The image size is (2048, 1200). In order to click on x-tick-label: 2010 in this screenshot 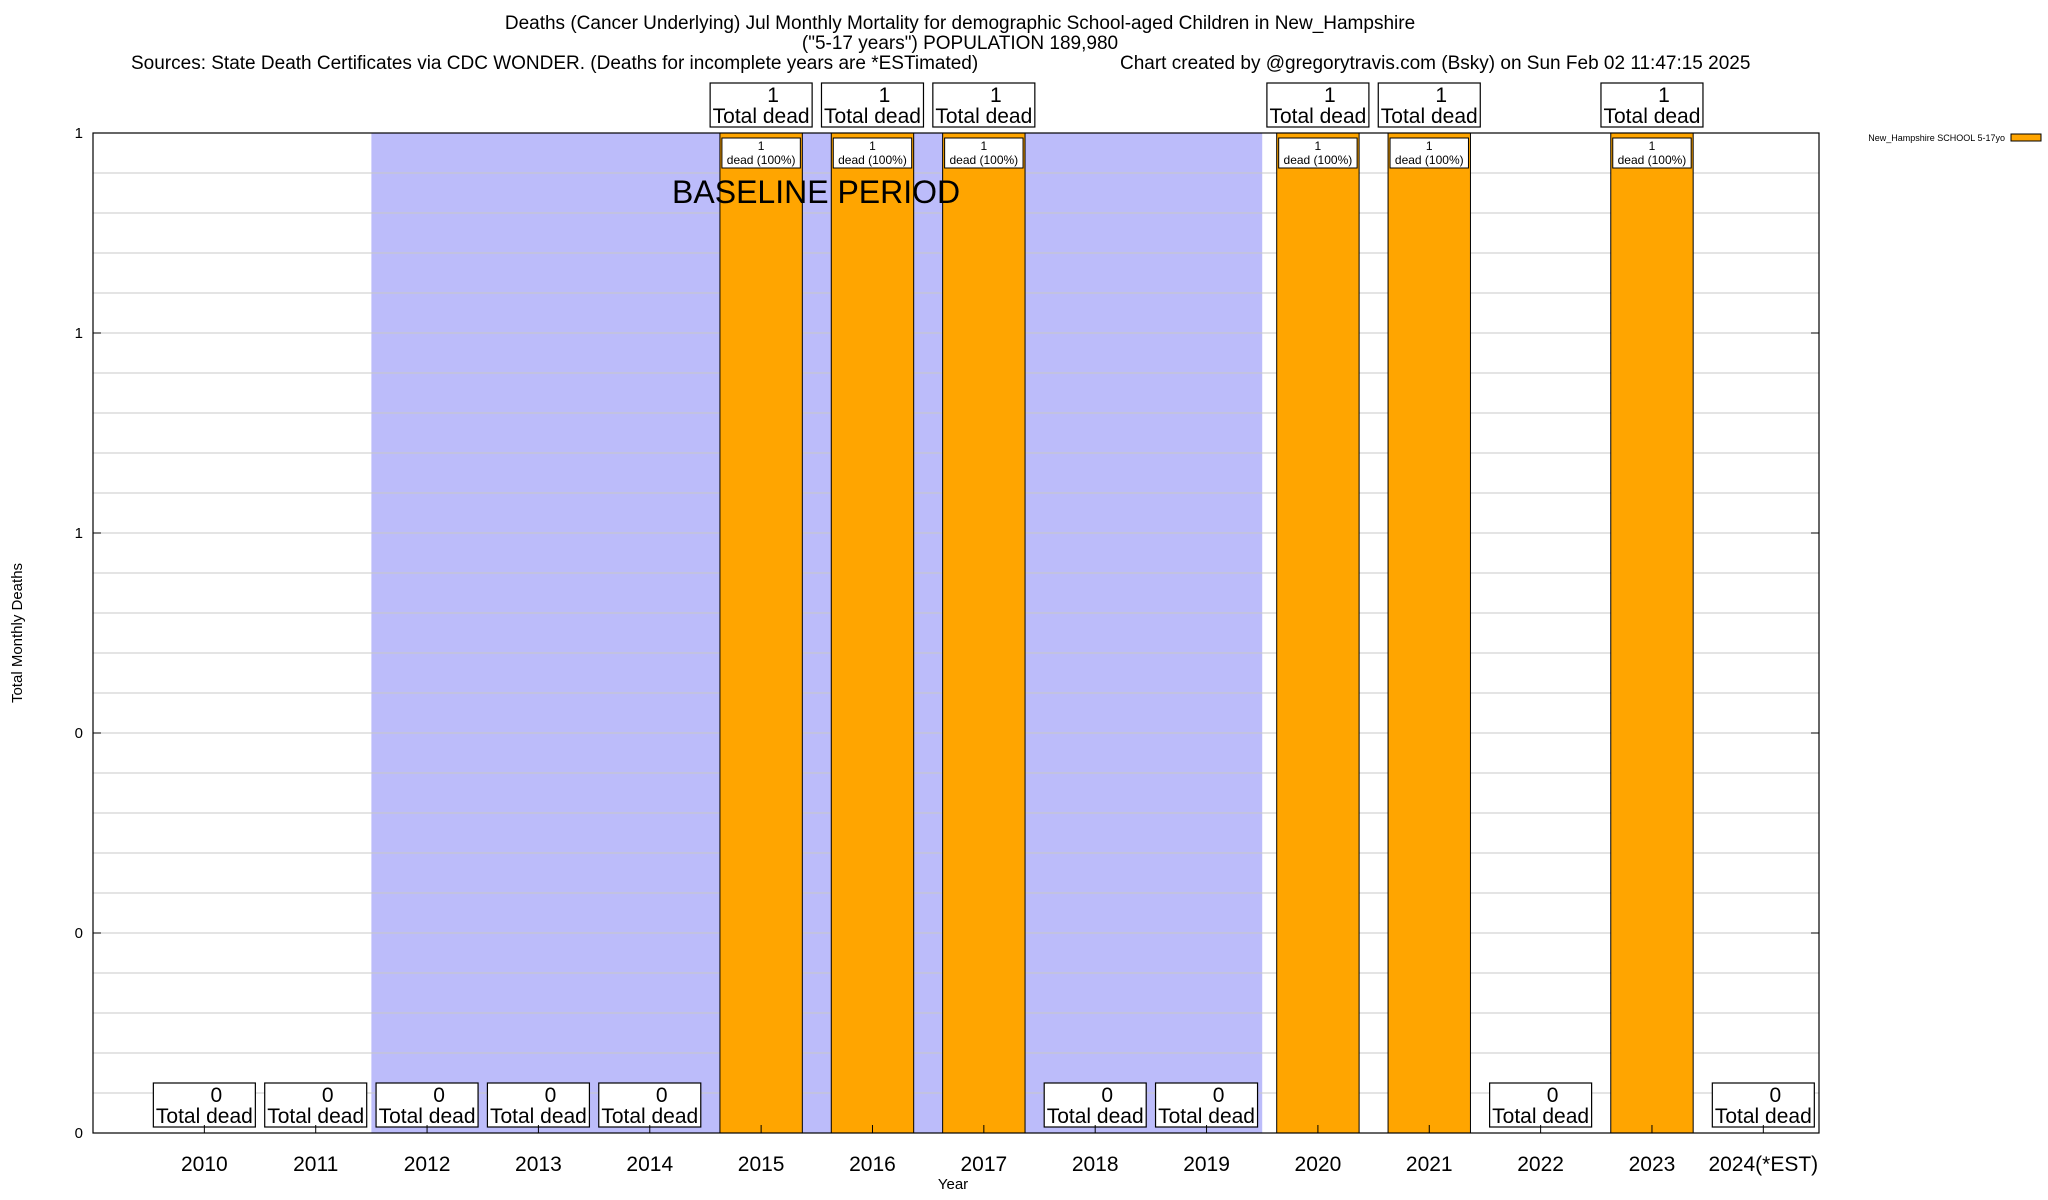, I will do `click(204, 1164)`.